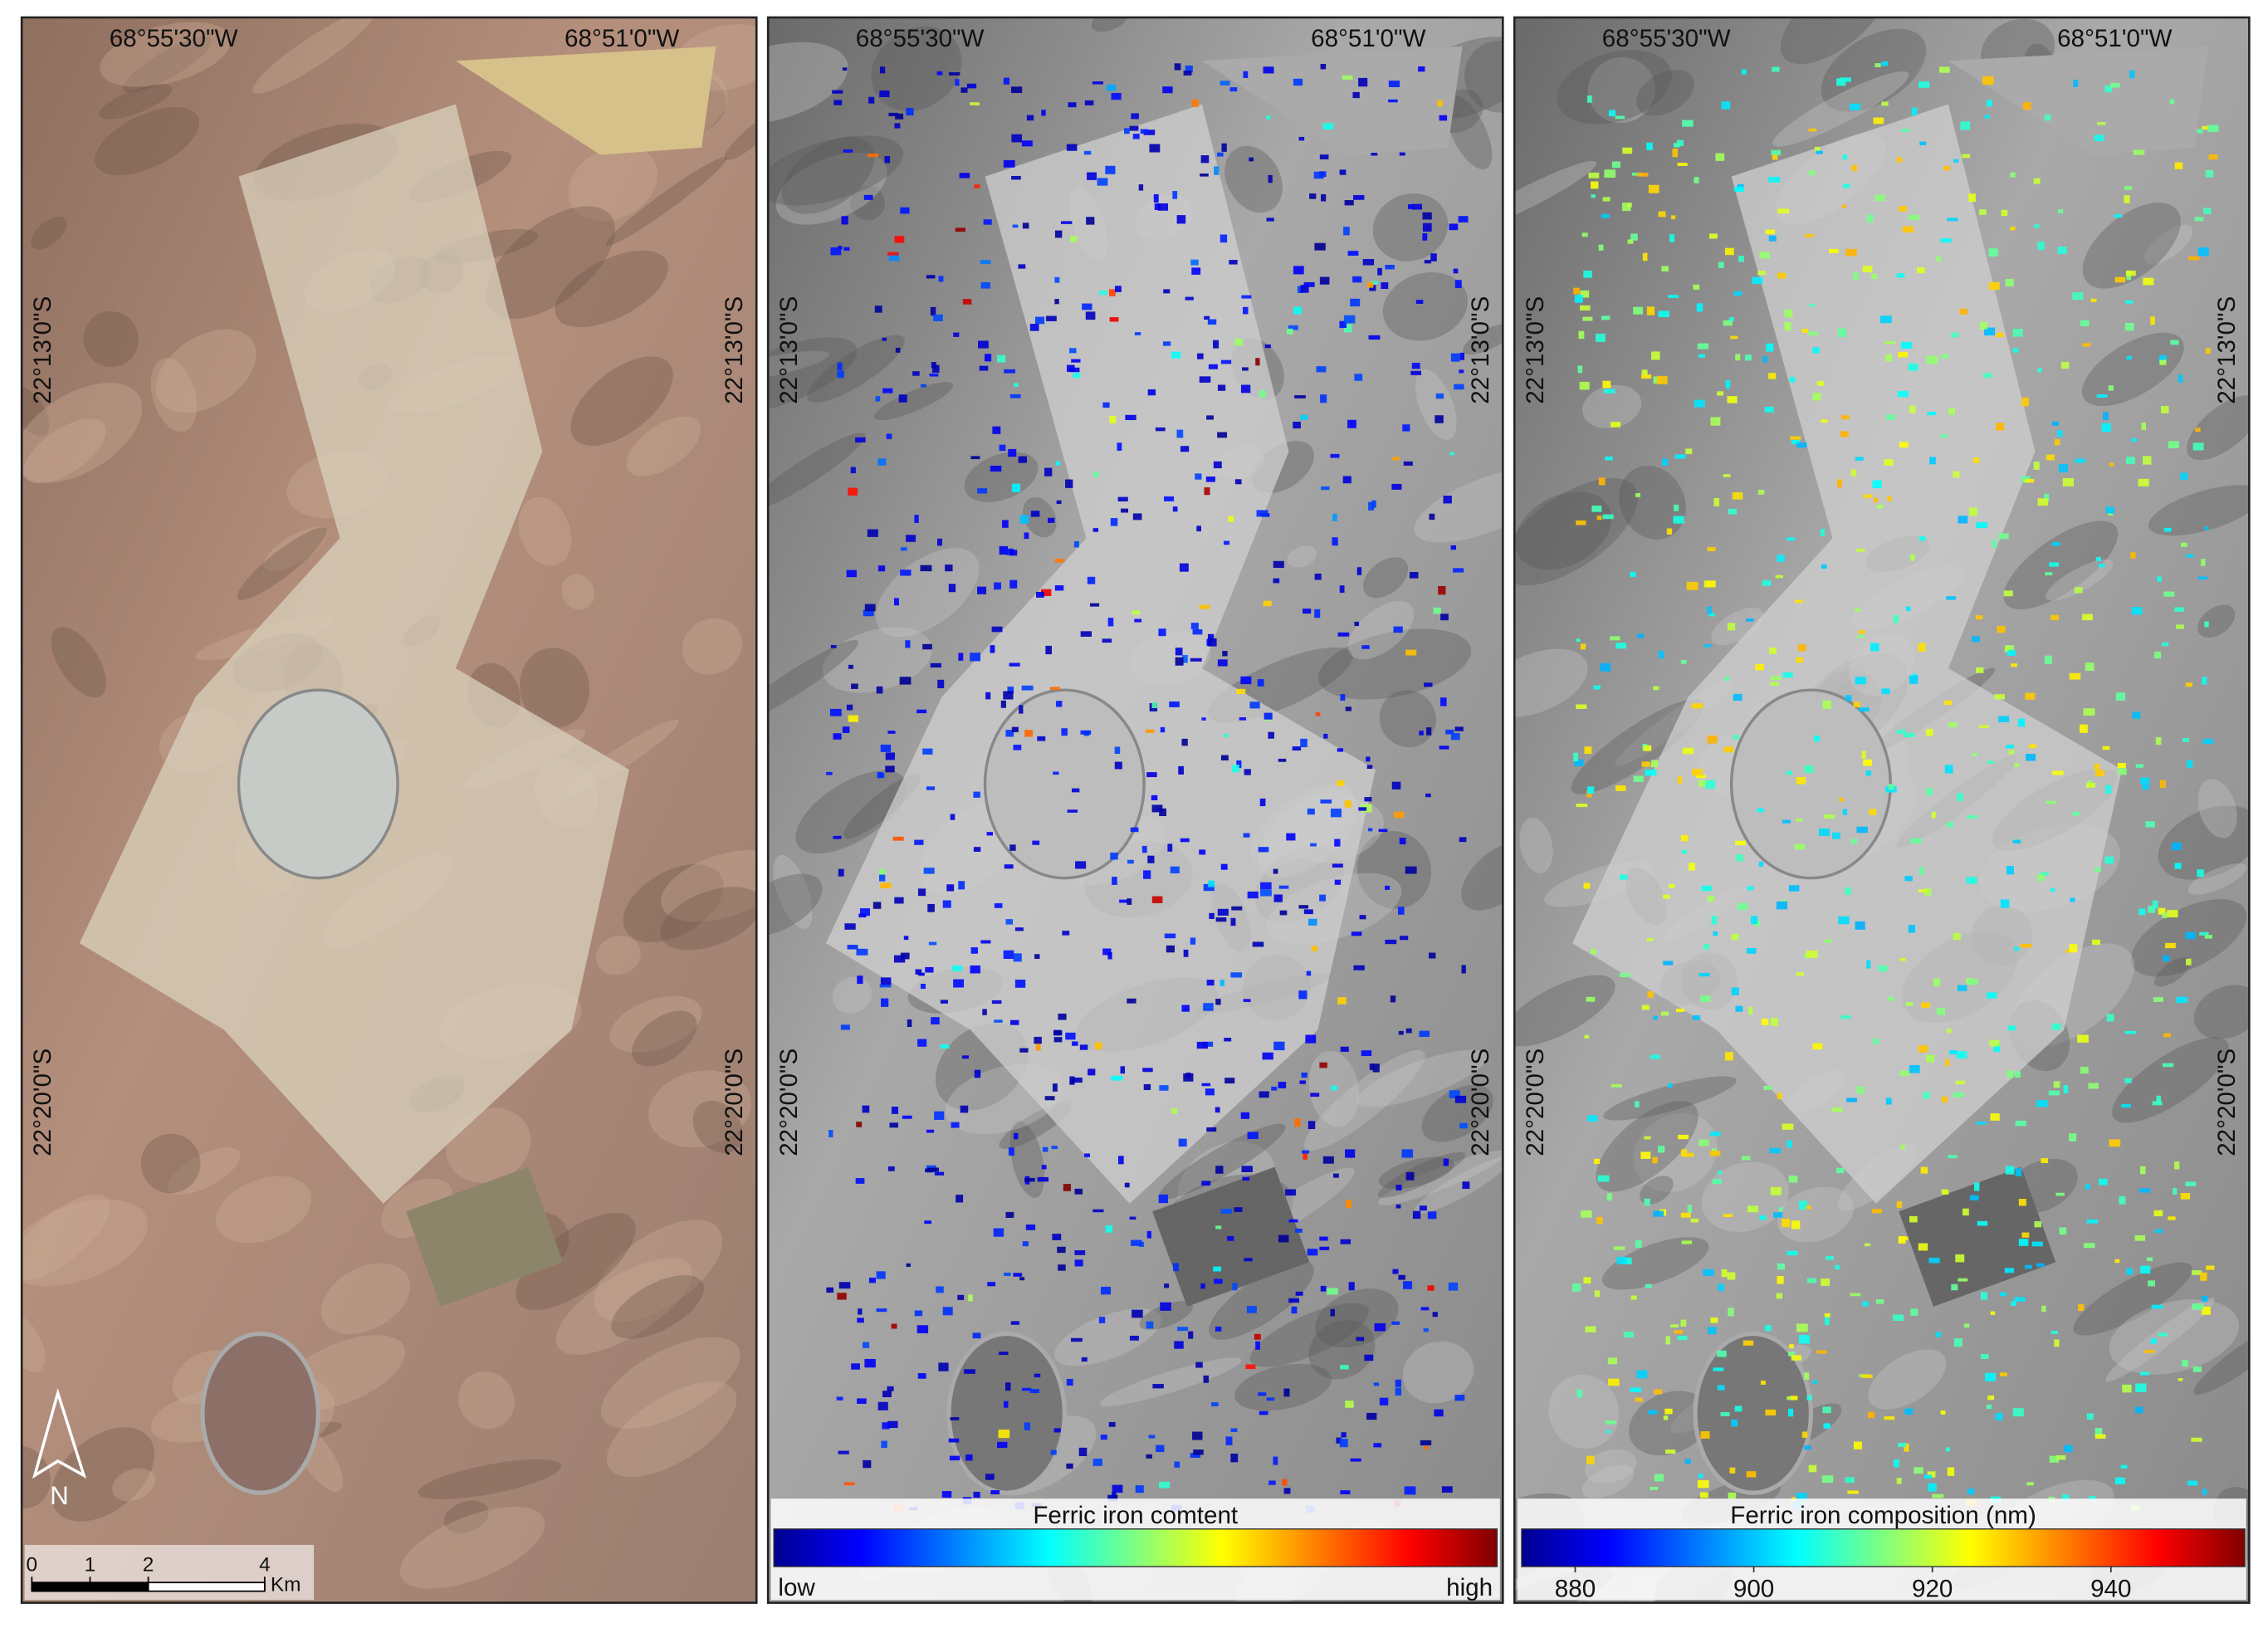 The width and height of the screenshot is (2268, 1628). Describe the element at coordinates (1666, 38) in the screenshot. I see `longitude-label: 68°55'30"W` at that location.